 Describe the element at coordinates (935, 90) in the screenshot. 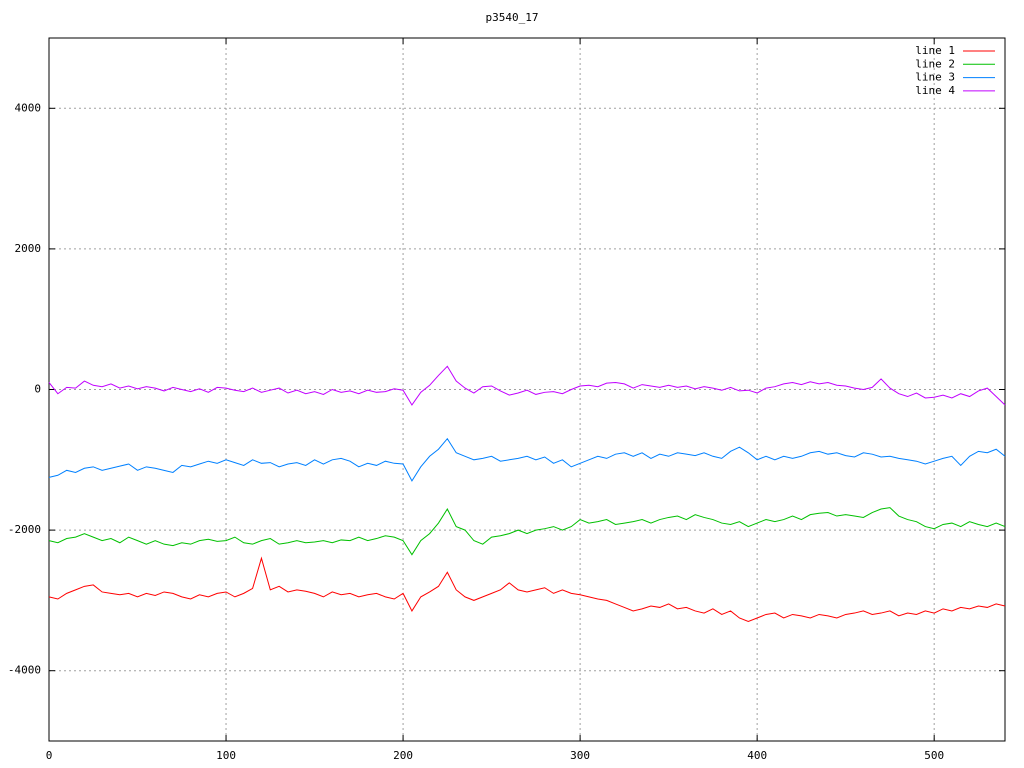

I see `legend-label: line 4` at that location.